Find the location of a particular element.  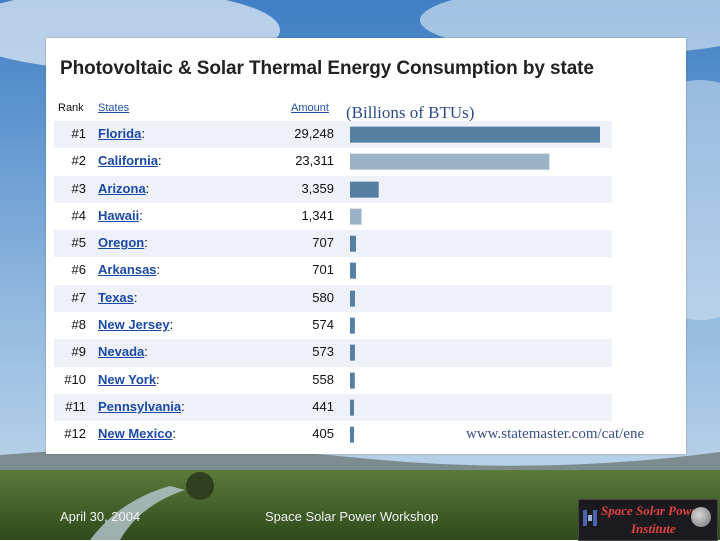

state-link: Texas is located at coordinates (116, 297).